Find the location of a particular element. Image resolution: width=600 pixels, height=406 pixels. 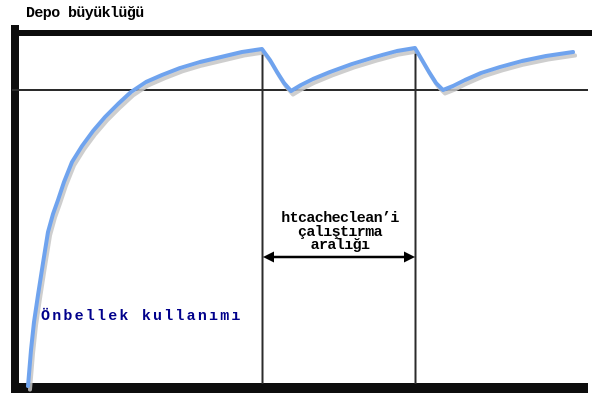

interval-label: htcacheclean’i çalıştırma aralığı is located at coordinates (340, 232).